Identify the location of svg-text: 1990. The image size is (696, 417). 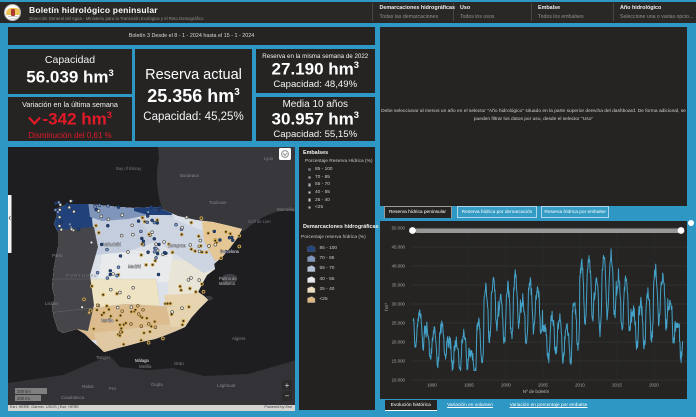
(432, 385).